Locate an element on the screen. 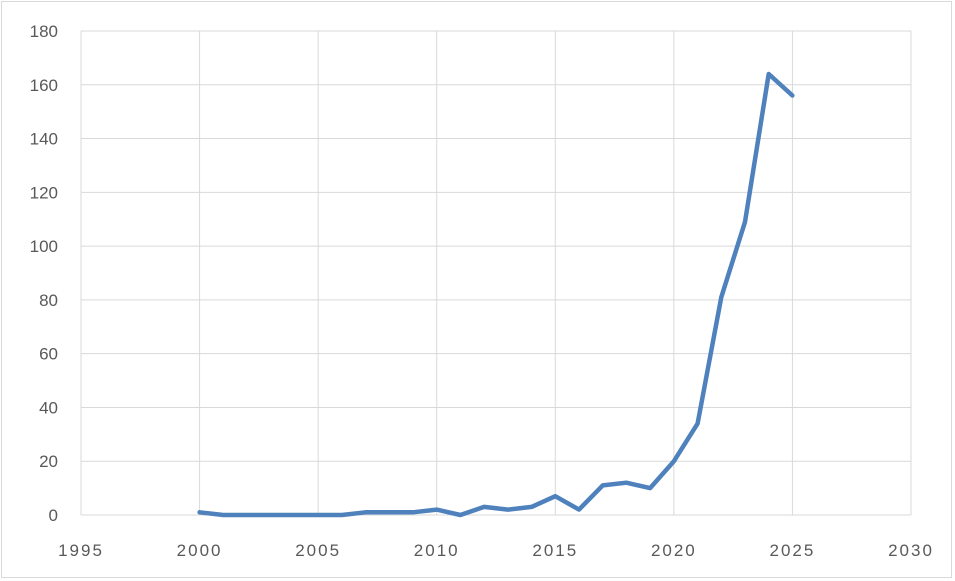 This screenshot has height=581, width=955. x-tick-label: 2000 is located at coordinates (200, 550).